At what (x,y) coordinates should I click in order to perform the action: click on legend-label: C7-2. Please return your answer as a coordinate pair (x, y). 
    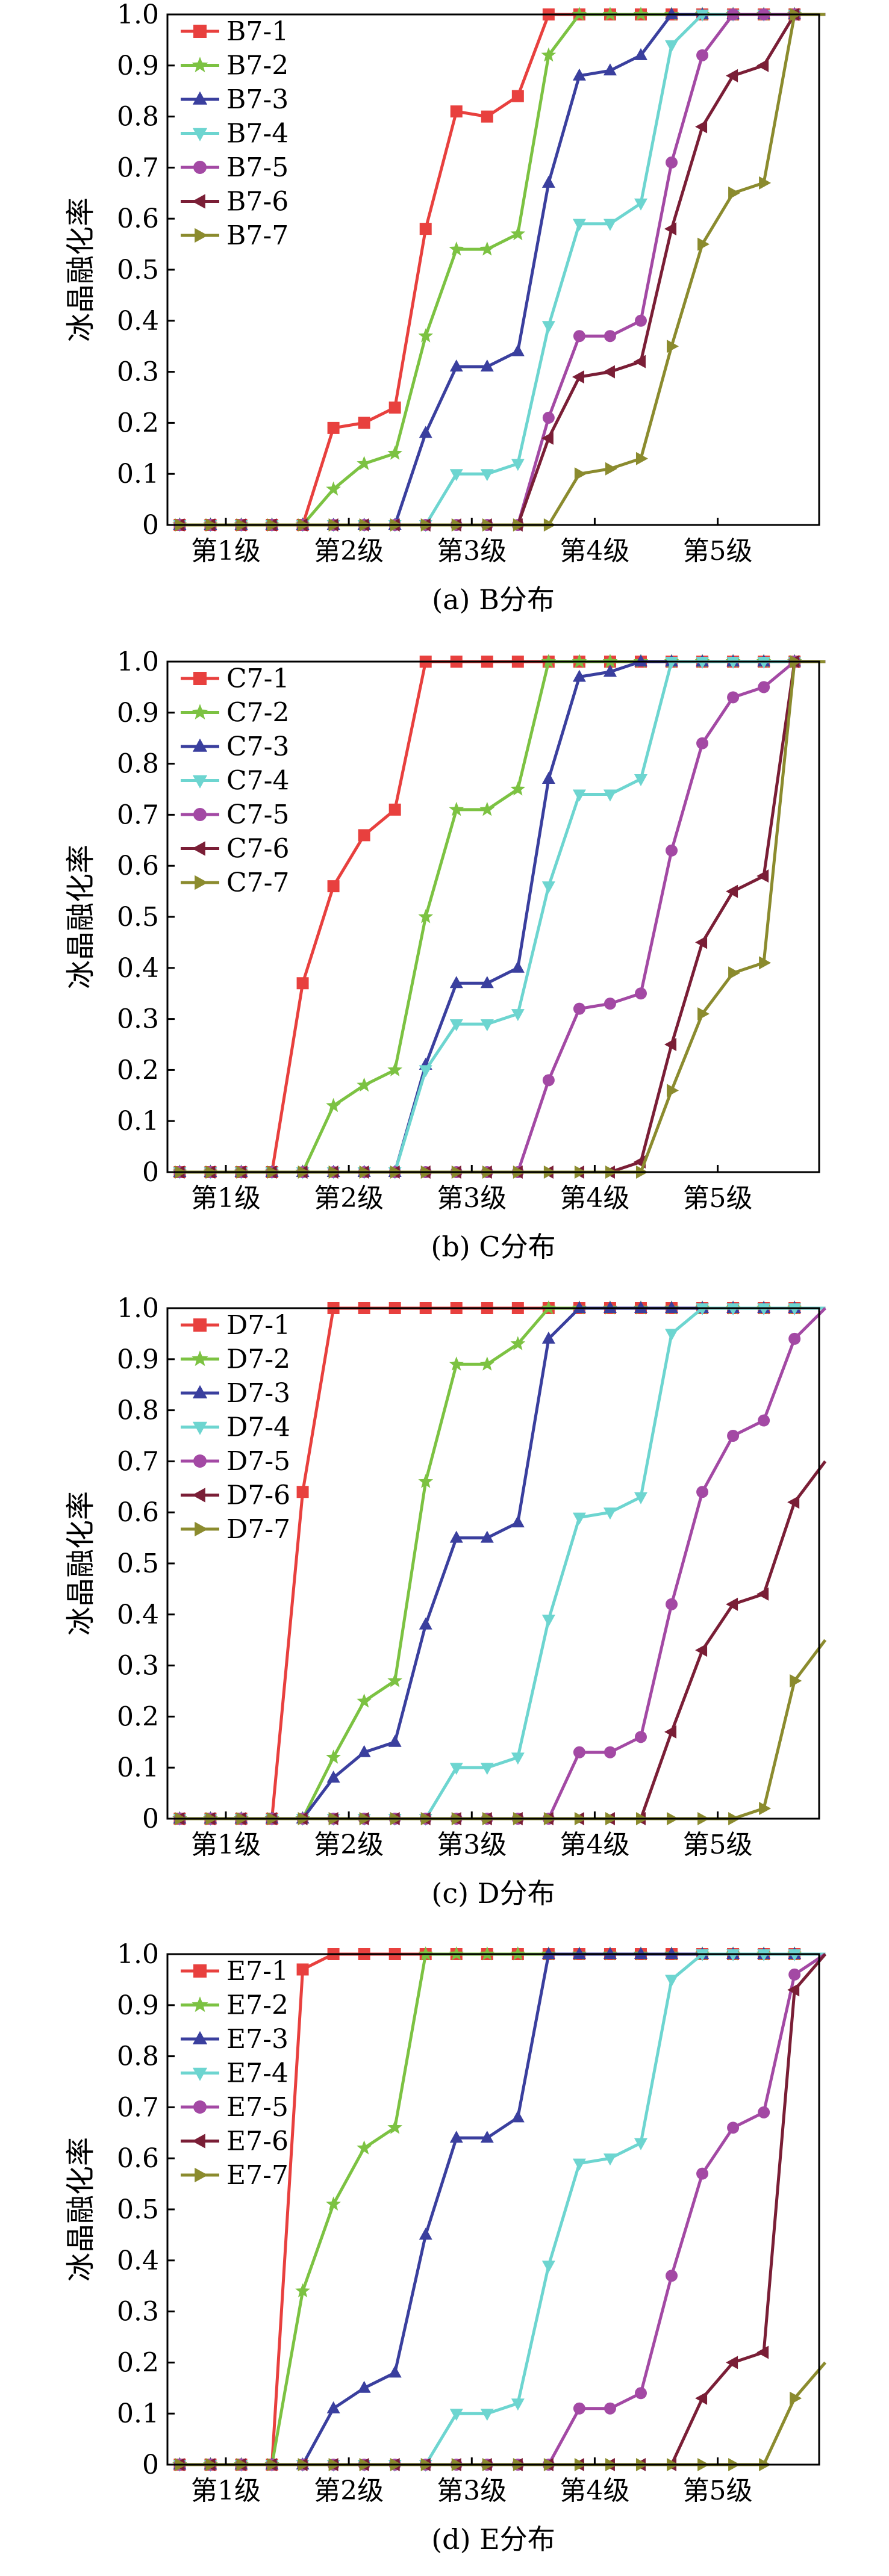
    Looking at the image, I should click on (258, 713).